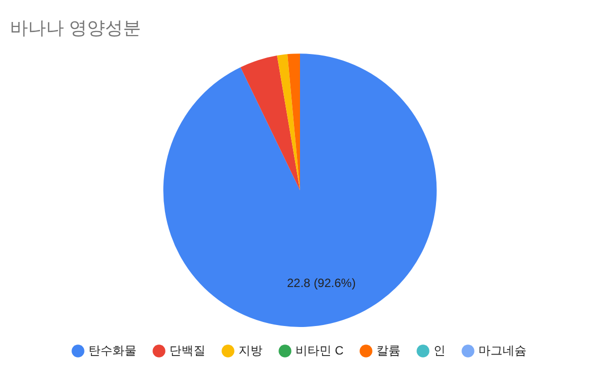 The height and width of the screenshot is (371, 600). I want to click on legend-label: 마그네슘, so click(502, 350).